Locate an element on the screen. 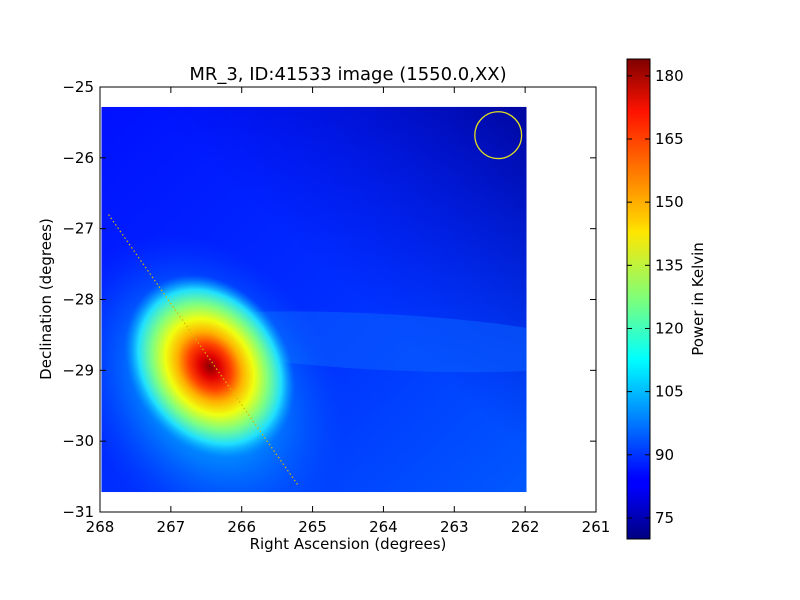  y-tick-label: −30 is located at coordinates (78, 441).